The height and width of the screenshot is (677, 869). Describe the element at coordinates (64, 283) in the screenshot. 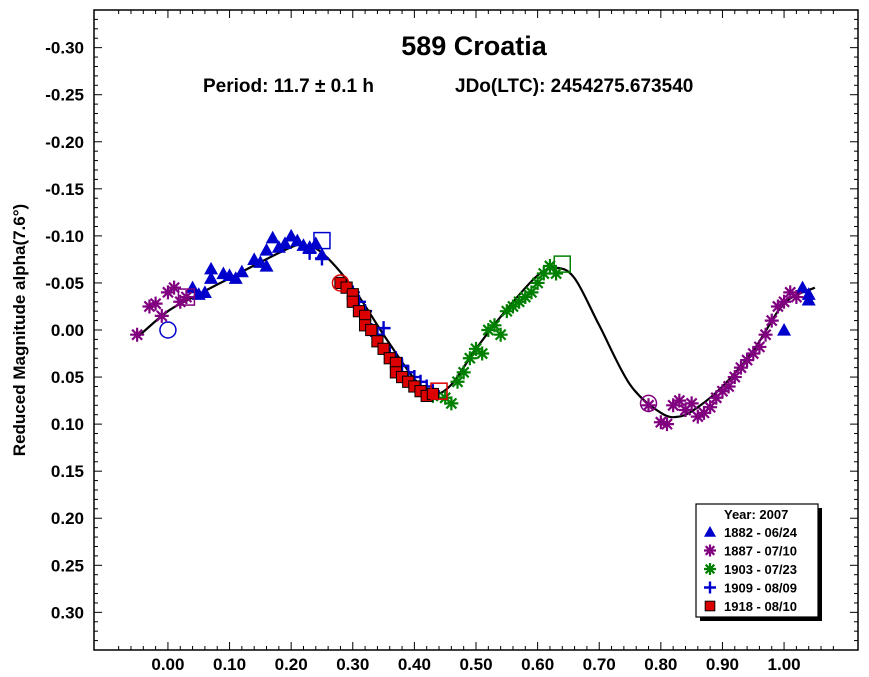

I see `y-tick-label: -0.05` at that location.